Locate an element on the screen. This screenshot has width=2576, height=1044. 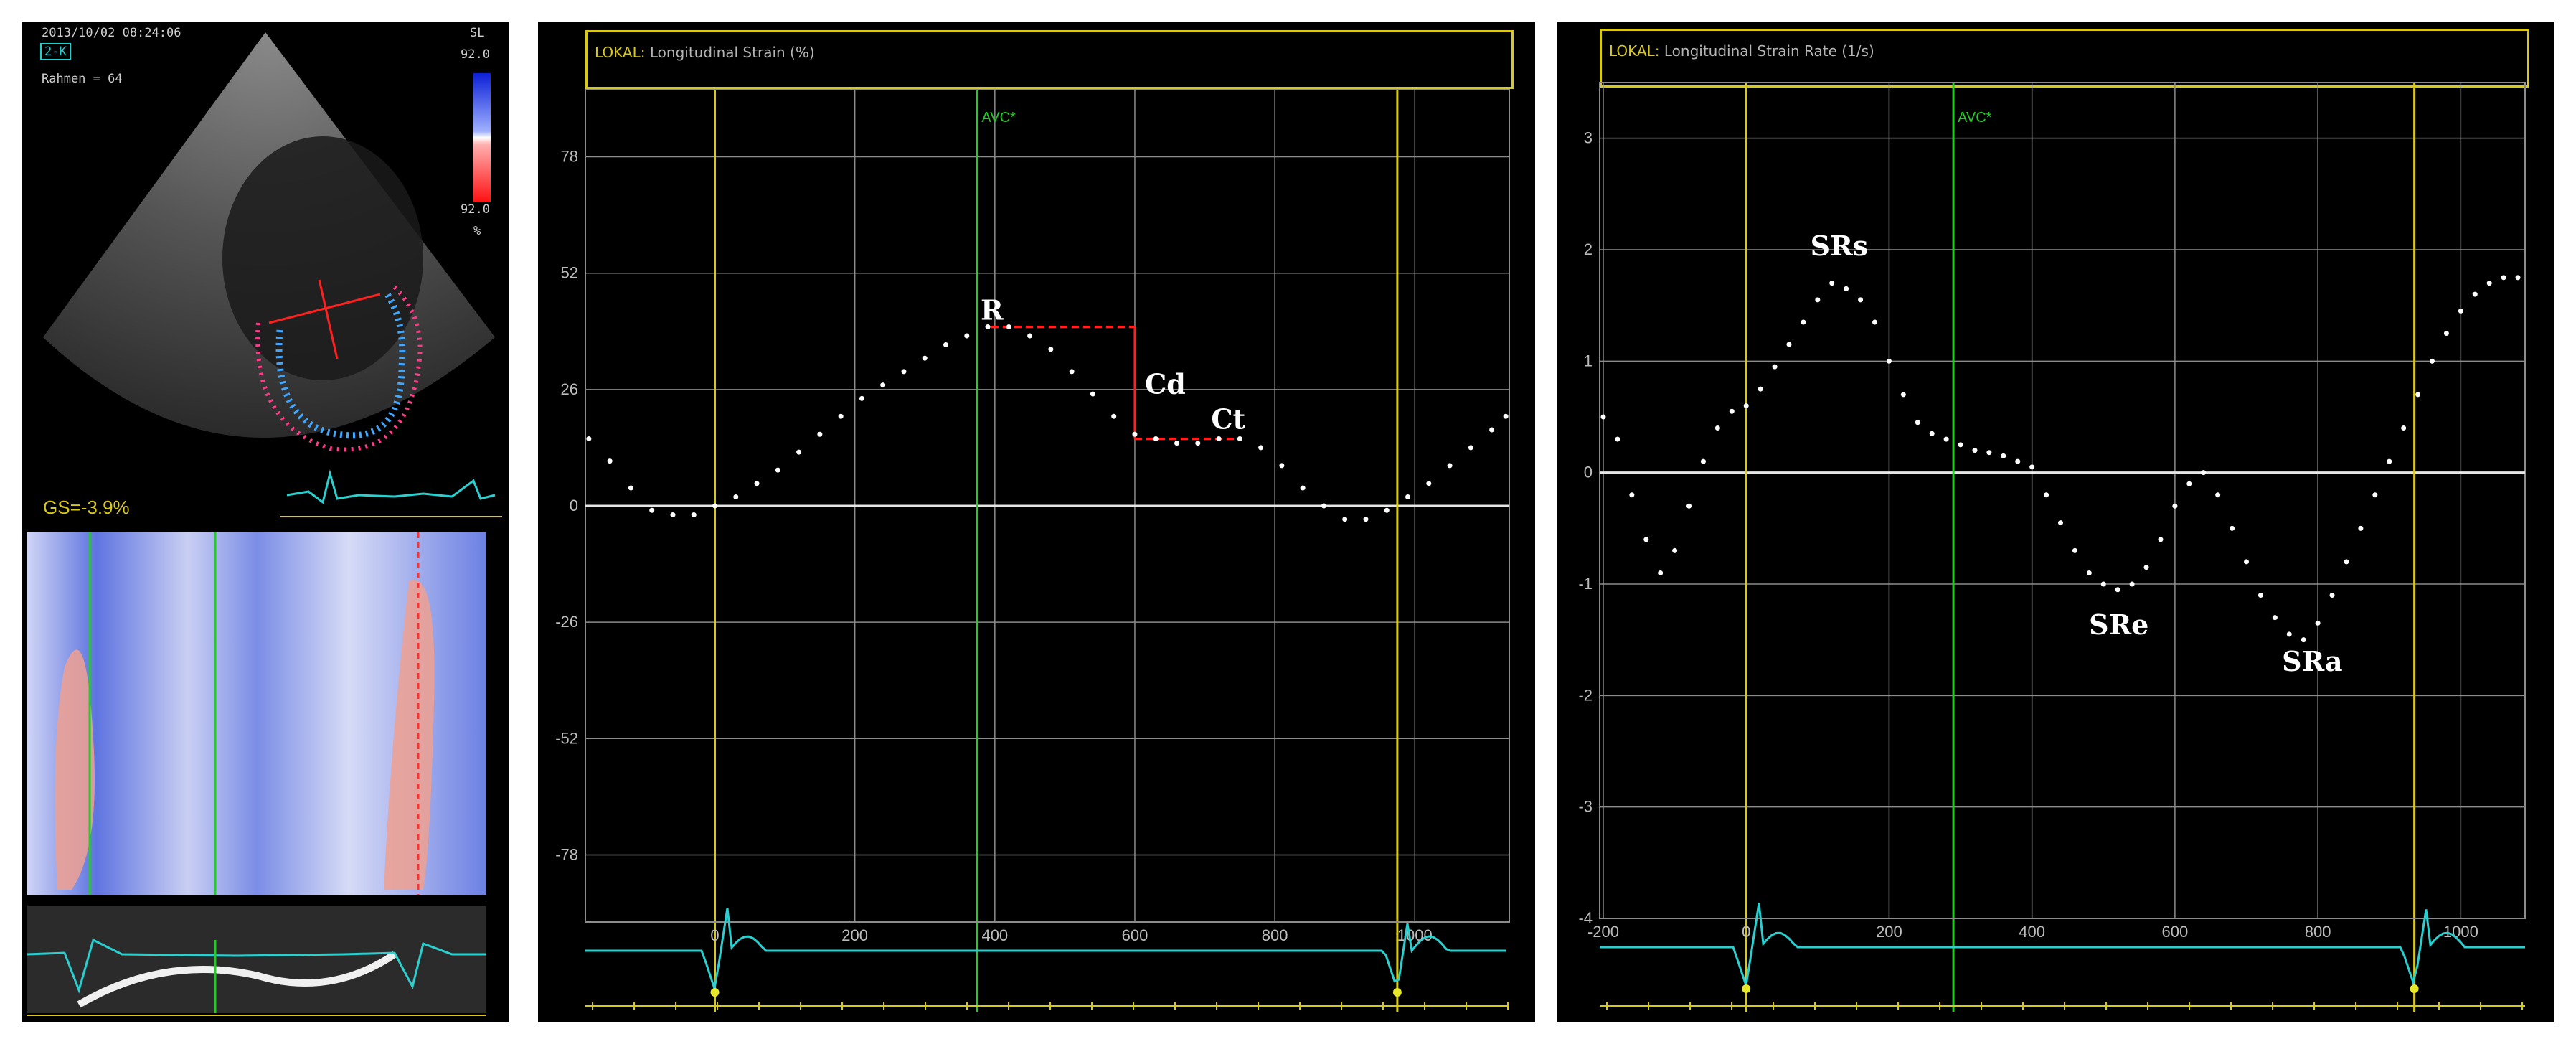
myocardium-outer-tracing is located at coordinates (339, 368).